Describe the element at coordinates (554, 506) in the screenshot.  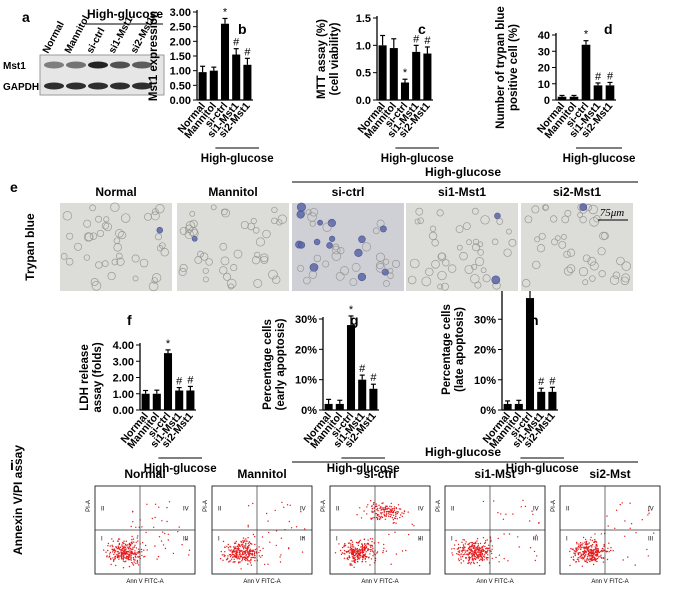
I see `y-axis-label: PI-A` at that location.